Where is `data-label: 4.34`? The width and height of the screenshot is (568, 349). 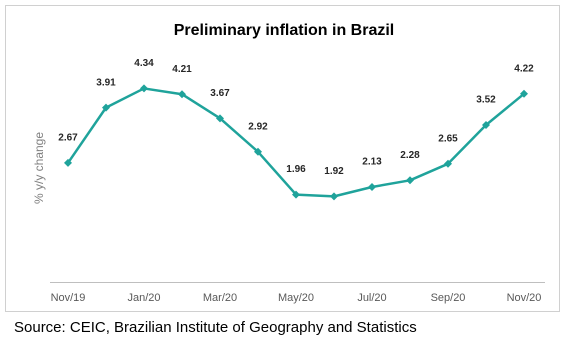
data-label: 4.34 is located at coordinates (144, 63).